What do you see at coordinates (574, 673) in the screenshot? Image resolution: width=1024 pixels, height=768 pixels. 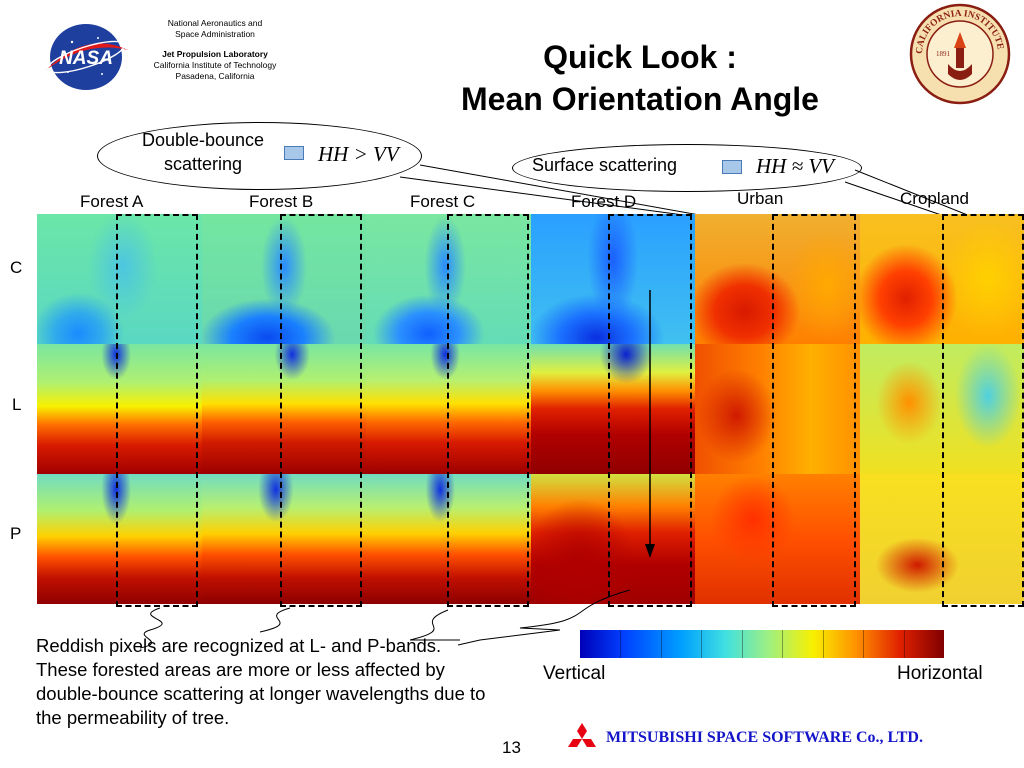 I see `colorbar-min-label: Vertical` at bounding box center [574, 673].